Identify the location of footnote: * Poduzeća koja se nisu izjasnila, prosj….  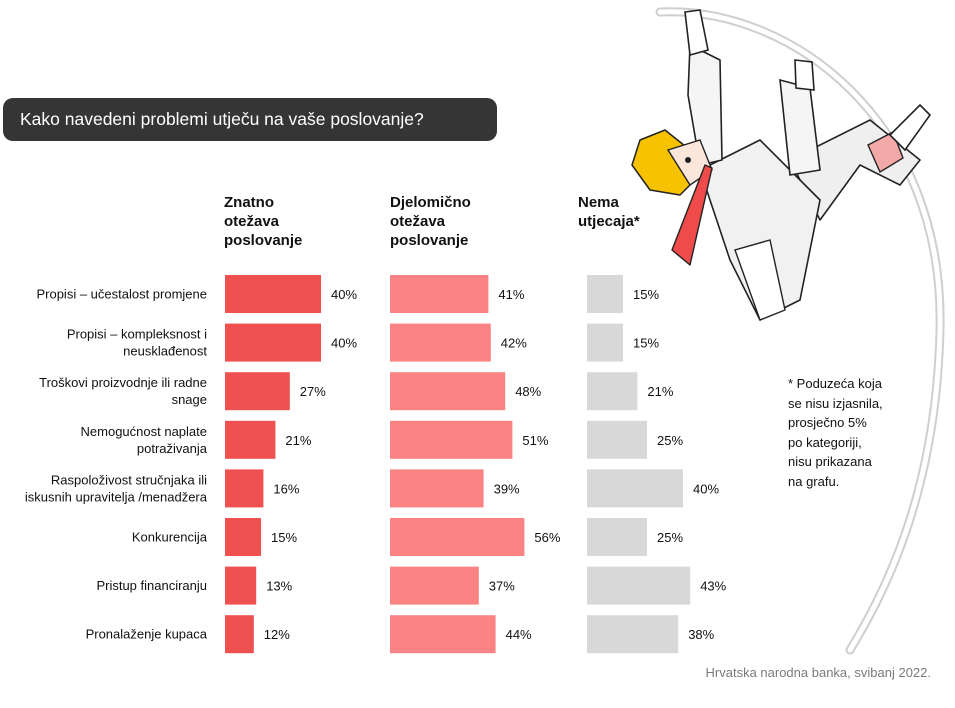
(858, 432).